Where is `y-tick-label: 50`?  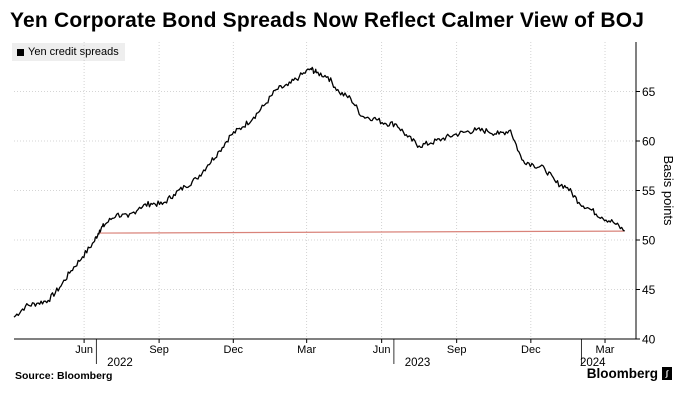 y-tick-label: 50 is located at coordinates (649, 241).